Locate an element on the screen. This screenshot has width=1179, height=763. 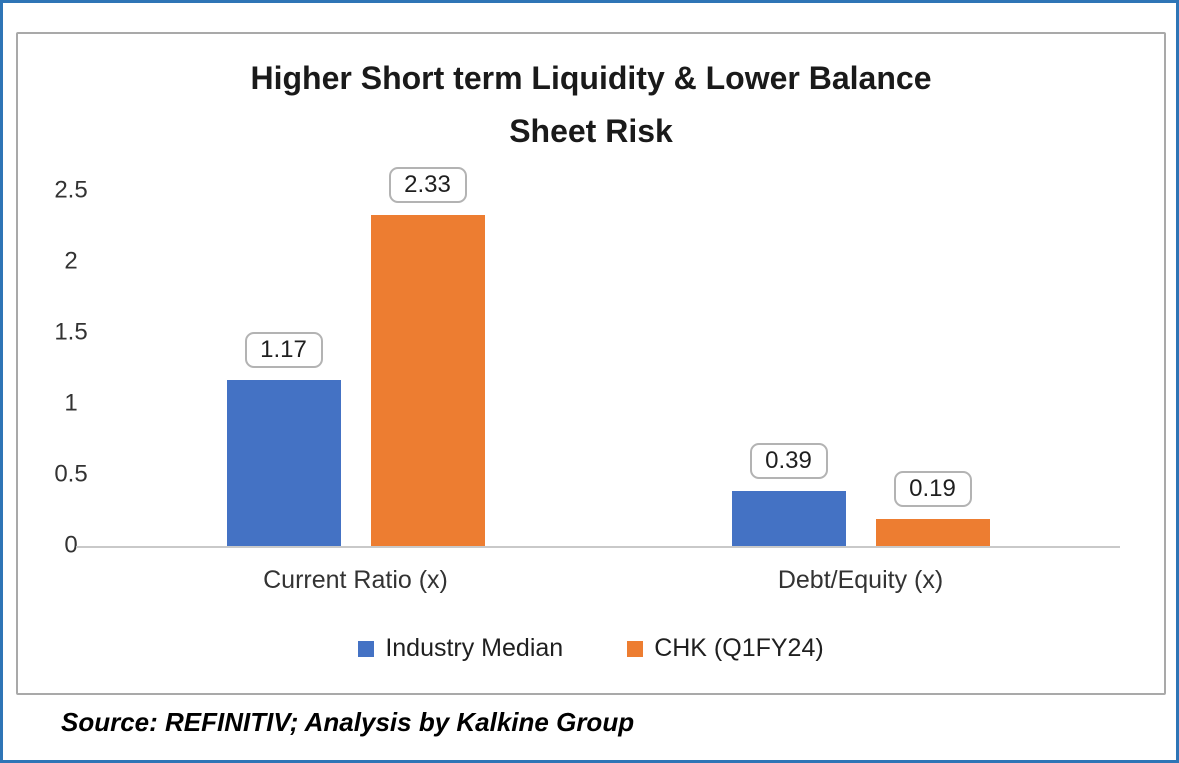
chart-title-line2: Sheet Risk is located at coordinates (591, 131).